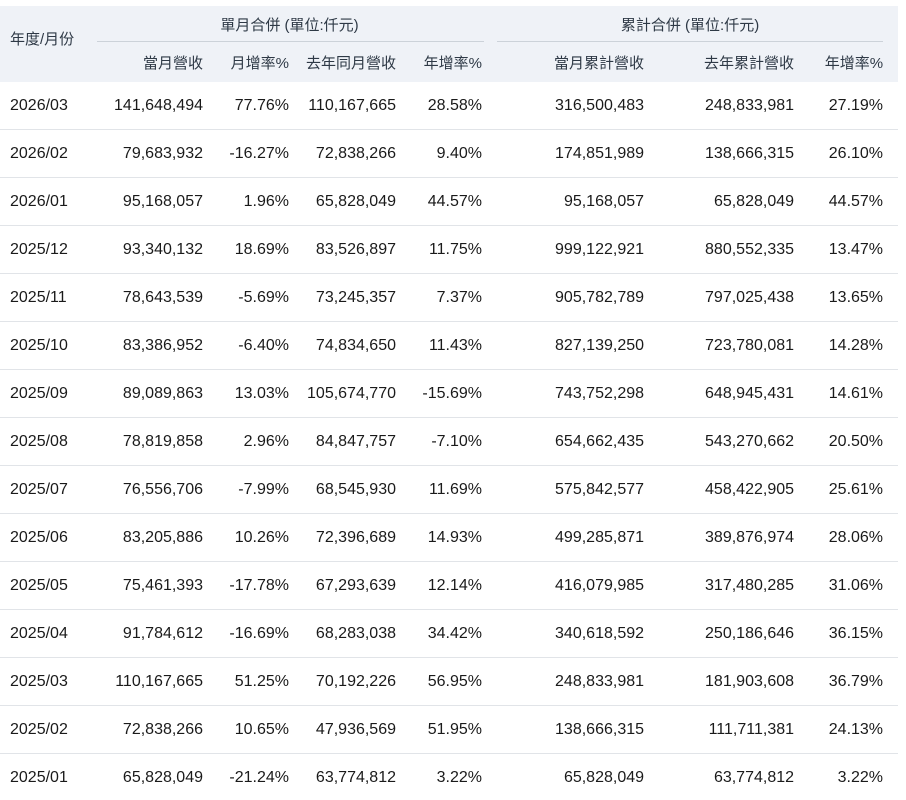 The width and height of the screenshot is (906, 800). Describe the element at coordinates (721, 153) in the screenshot. I see `cell-prev-year-cumulative-revenue: 138,666,315` at that location.